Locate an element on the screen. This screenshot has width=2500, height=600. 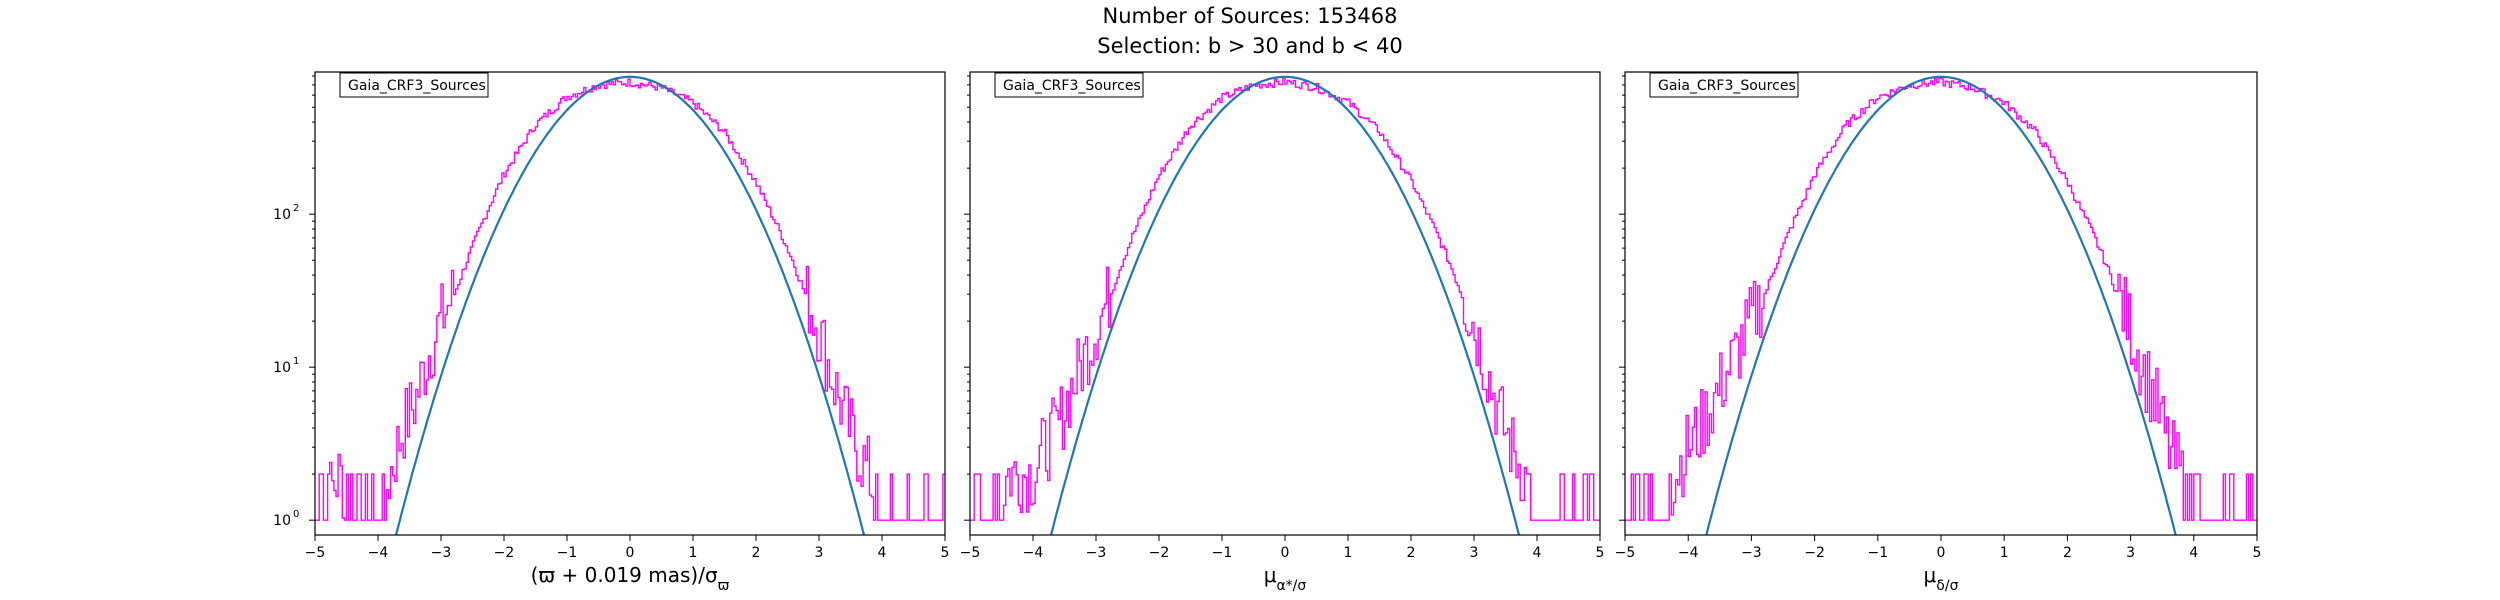
x-axis-label: μδ/σ is located at coordinates (1941, 578).